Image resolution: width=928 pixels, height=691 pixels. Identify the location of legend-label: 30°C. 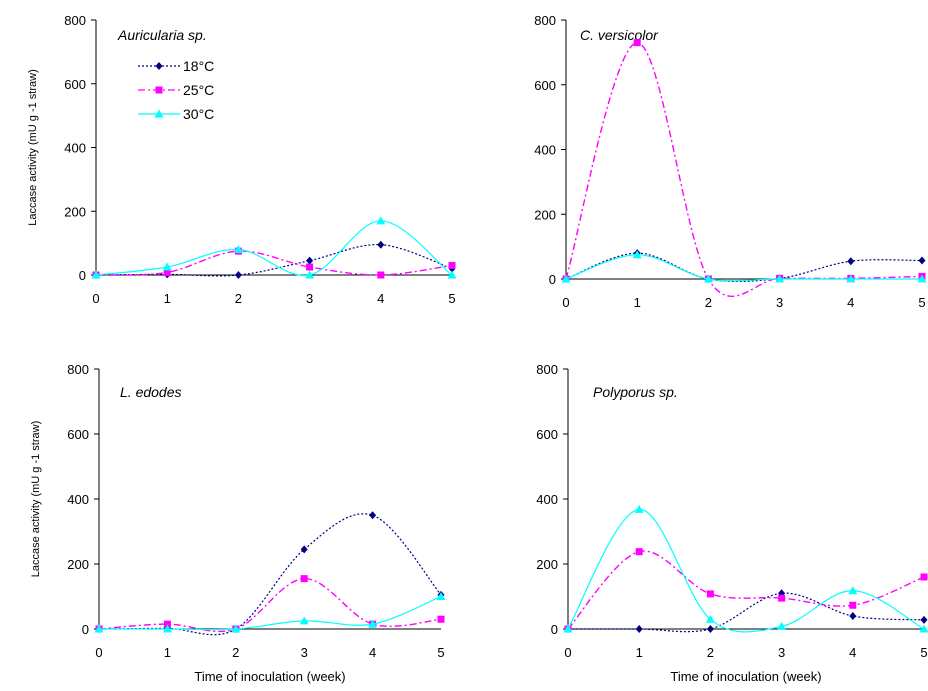
(198, 114).